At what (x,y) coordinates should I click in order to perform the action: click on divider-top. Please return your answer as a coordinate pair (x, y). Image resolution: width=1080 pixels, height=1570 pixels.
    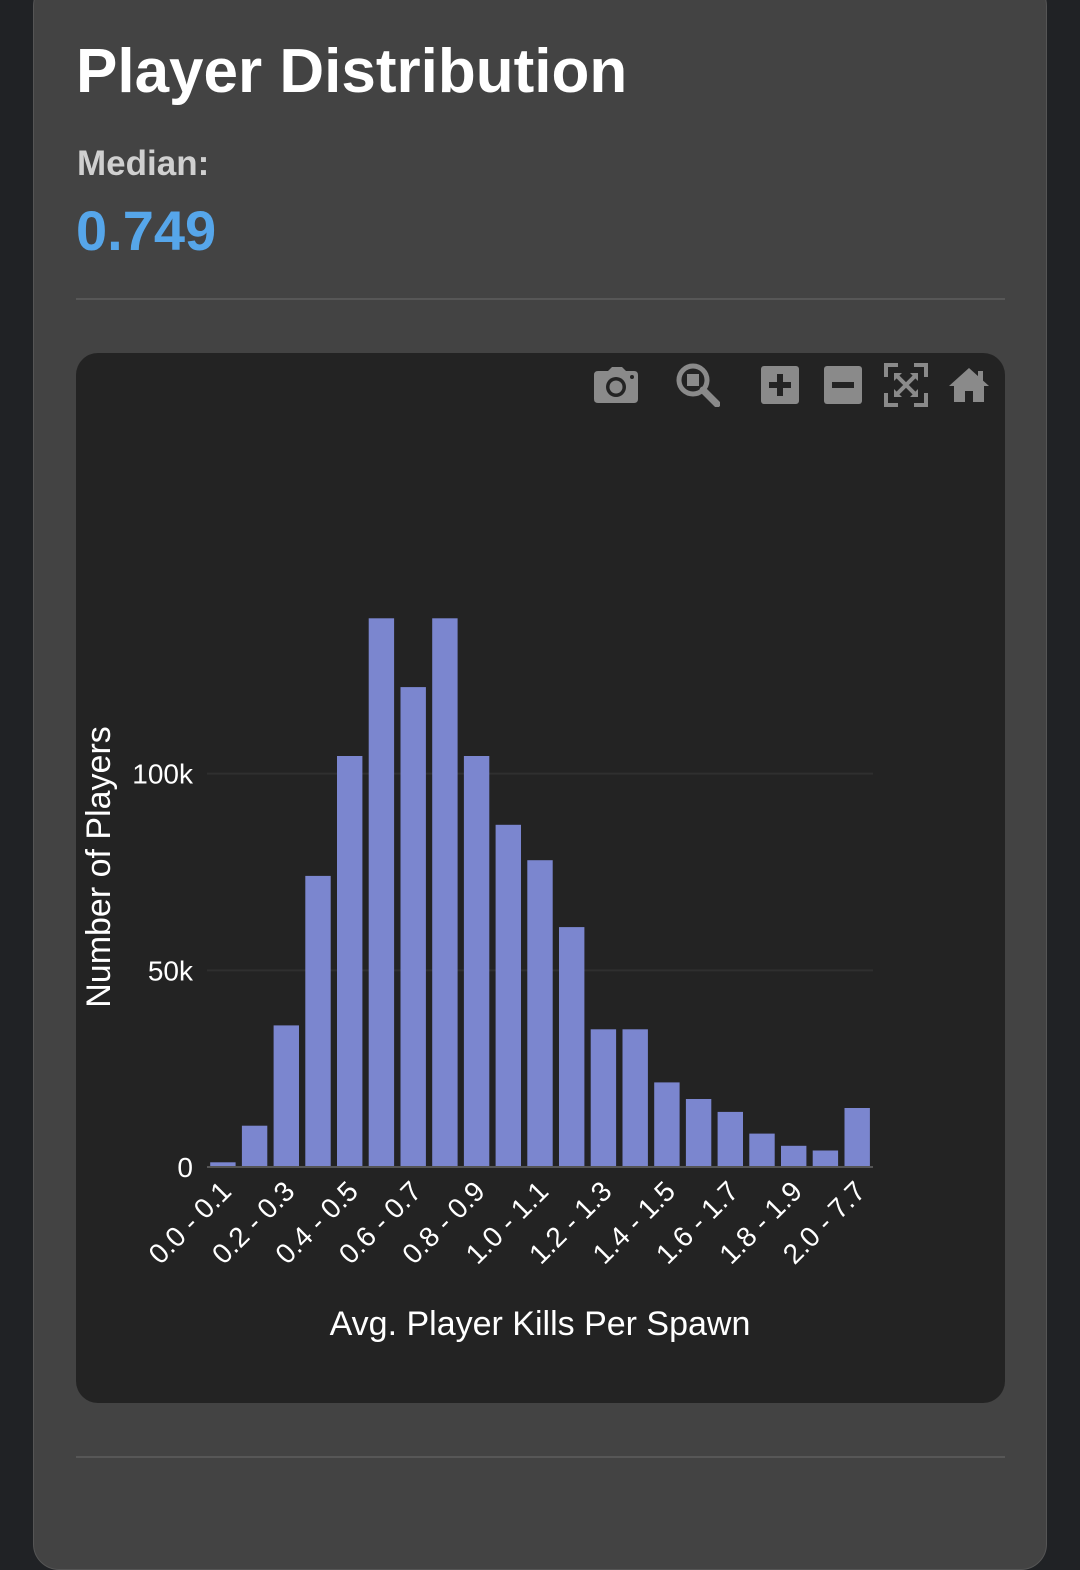
    Looking at the image, I should click on (540, 299).